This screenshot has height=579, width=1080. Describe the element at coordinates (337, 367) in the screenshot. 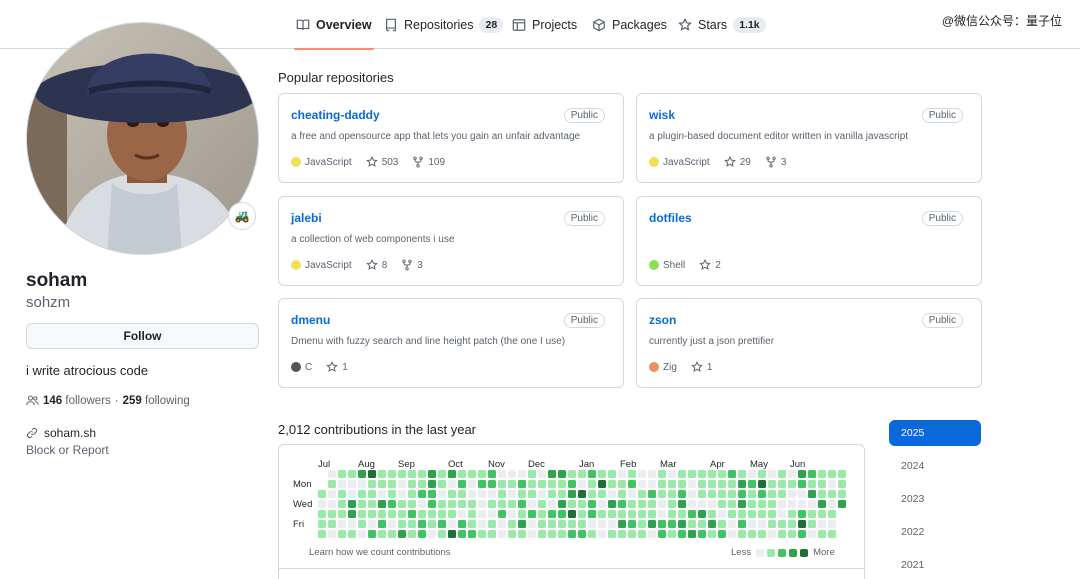

I see `repo-stars-link: 1` at that location.